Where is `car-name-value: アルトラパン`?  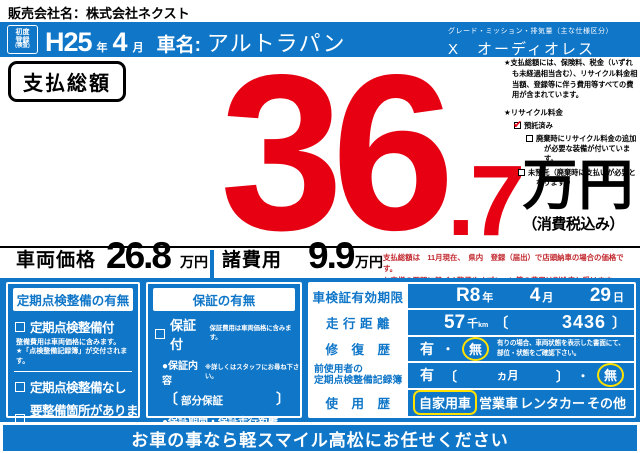 car-name-value: アルトラパン is located at coordinates (276, 43).